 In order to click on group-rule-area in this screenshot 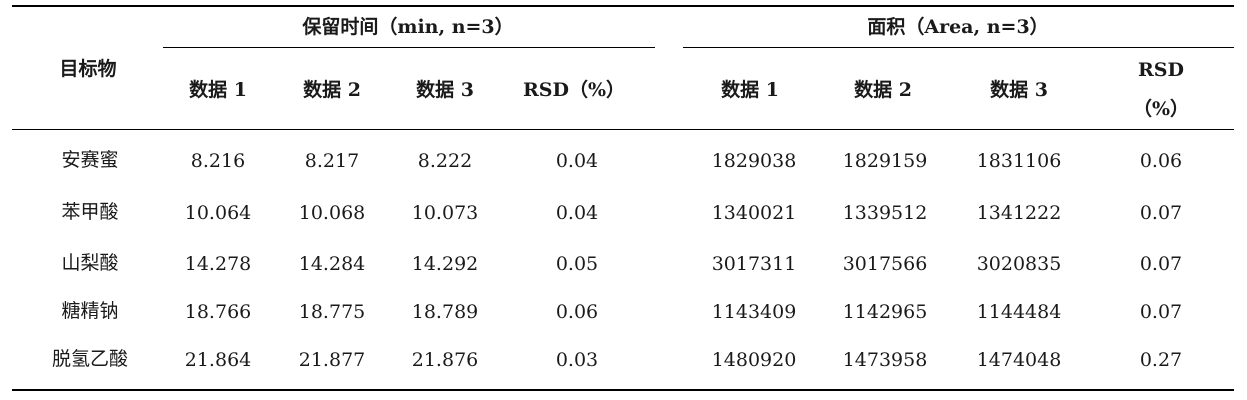, I will do `click(958, 47)`.